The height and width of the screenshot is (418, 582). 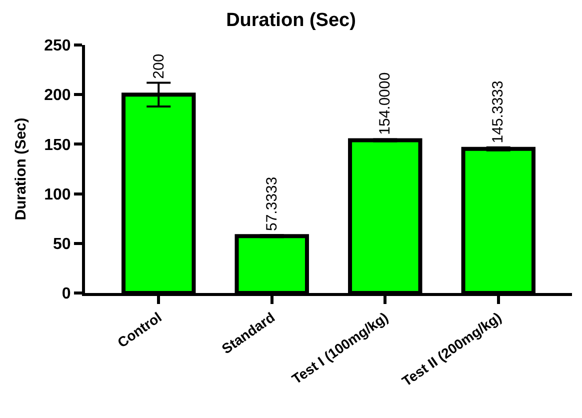 I want to click on y-tick-label: 100, so click(x=57, y=195).